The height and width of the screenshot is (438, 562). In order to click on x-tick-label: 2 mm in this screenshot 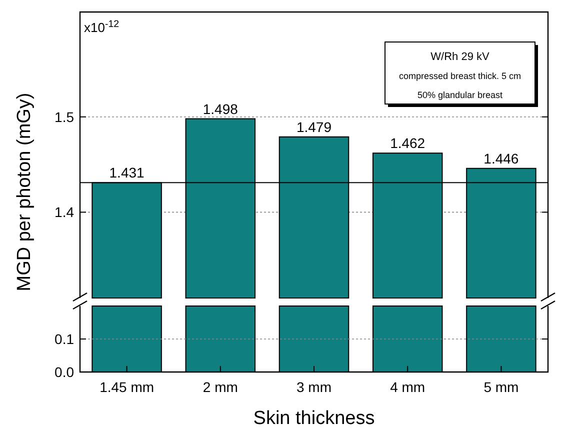, I will do `click(220, 387)`.